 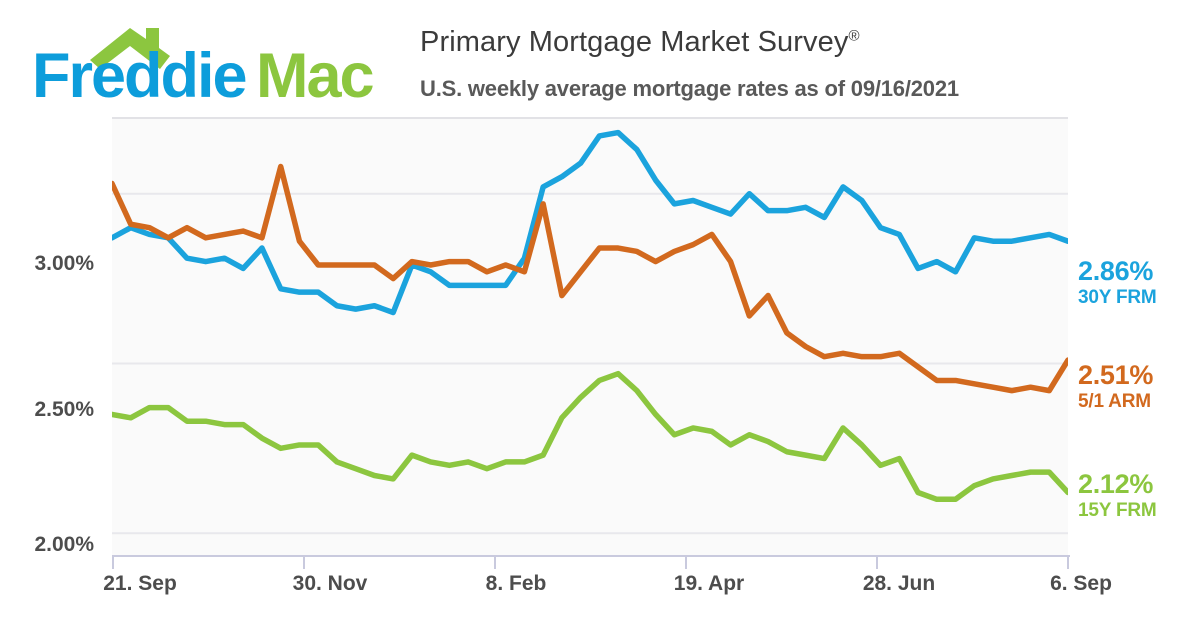 I want to click on x-axis-tick-6: 6. Sep, so click(x=1081, y=583).